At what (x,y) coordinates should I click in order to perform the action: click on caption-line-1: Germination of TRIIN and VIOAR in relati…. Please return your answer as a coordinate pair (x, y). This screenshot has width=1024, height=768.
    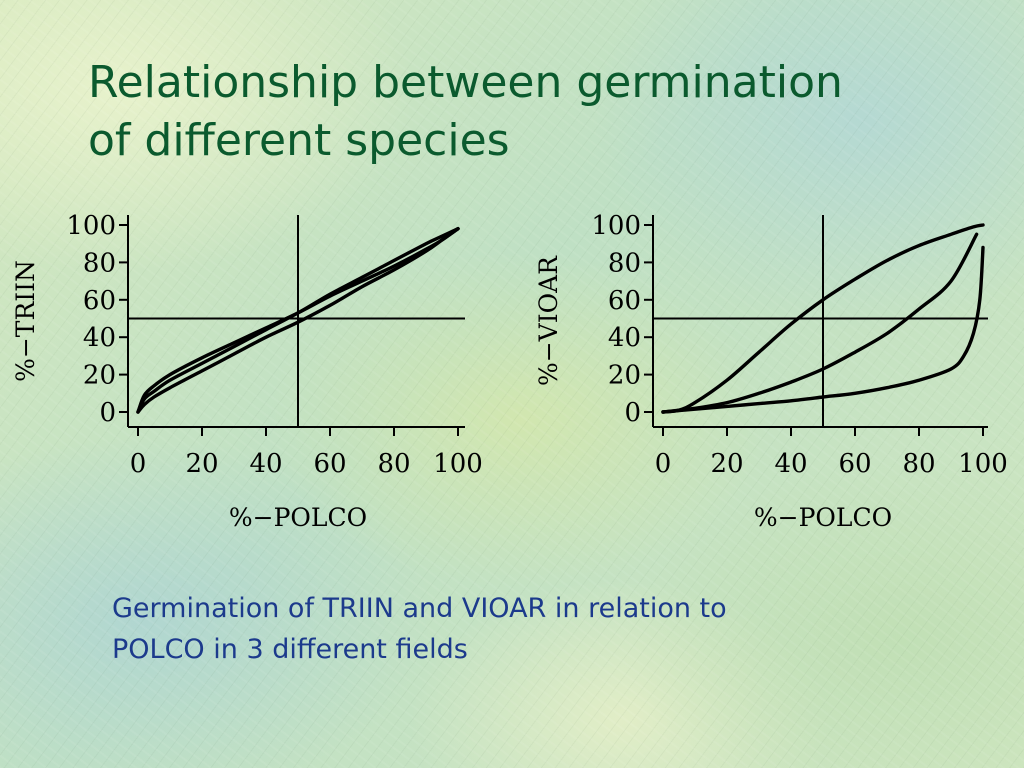
    Looking at the image, I should click on (419, 608).